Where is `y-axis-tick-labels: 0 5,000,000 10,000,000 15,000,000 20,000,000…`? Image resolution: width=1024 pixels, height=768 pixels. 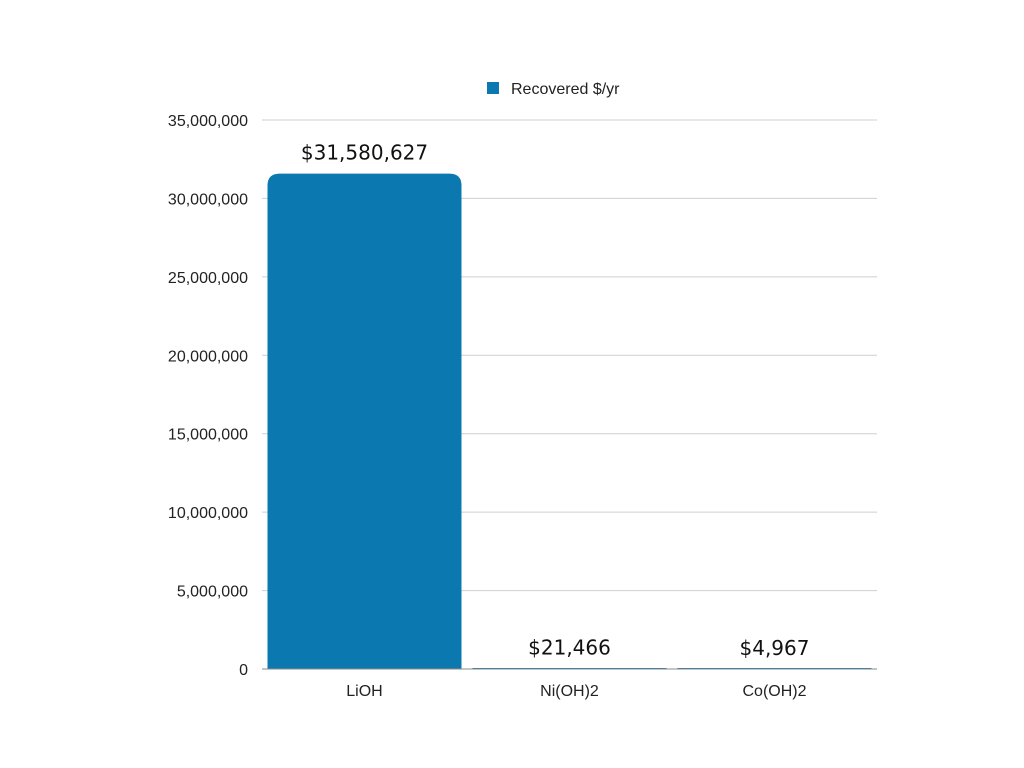 y-axis-tick-labels: 0 5,000,000 10,000,000 15,000,000 20,000,000… is located at coordinates (208, 396).